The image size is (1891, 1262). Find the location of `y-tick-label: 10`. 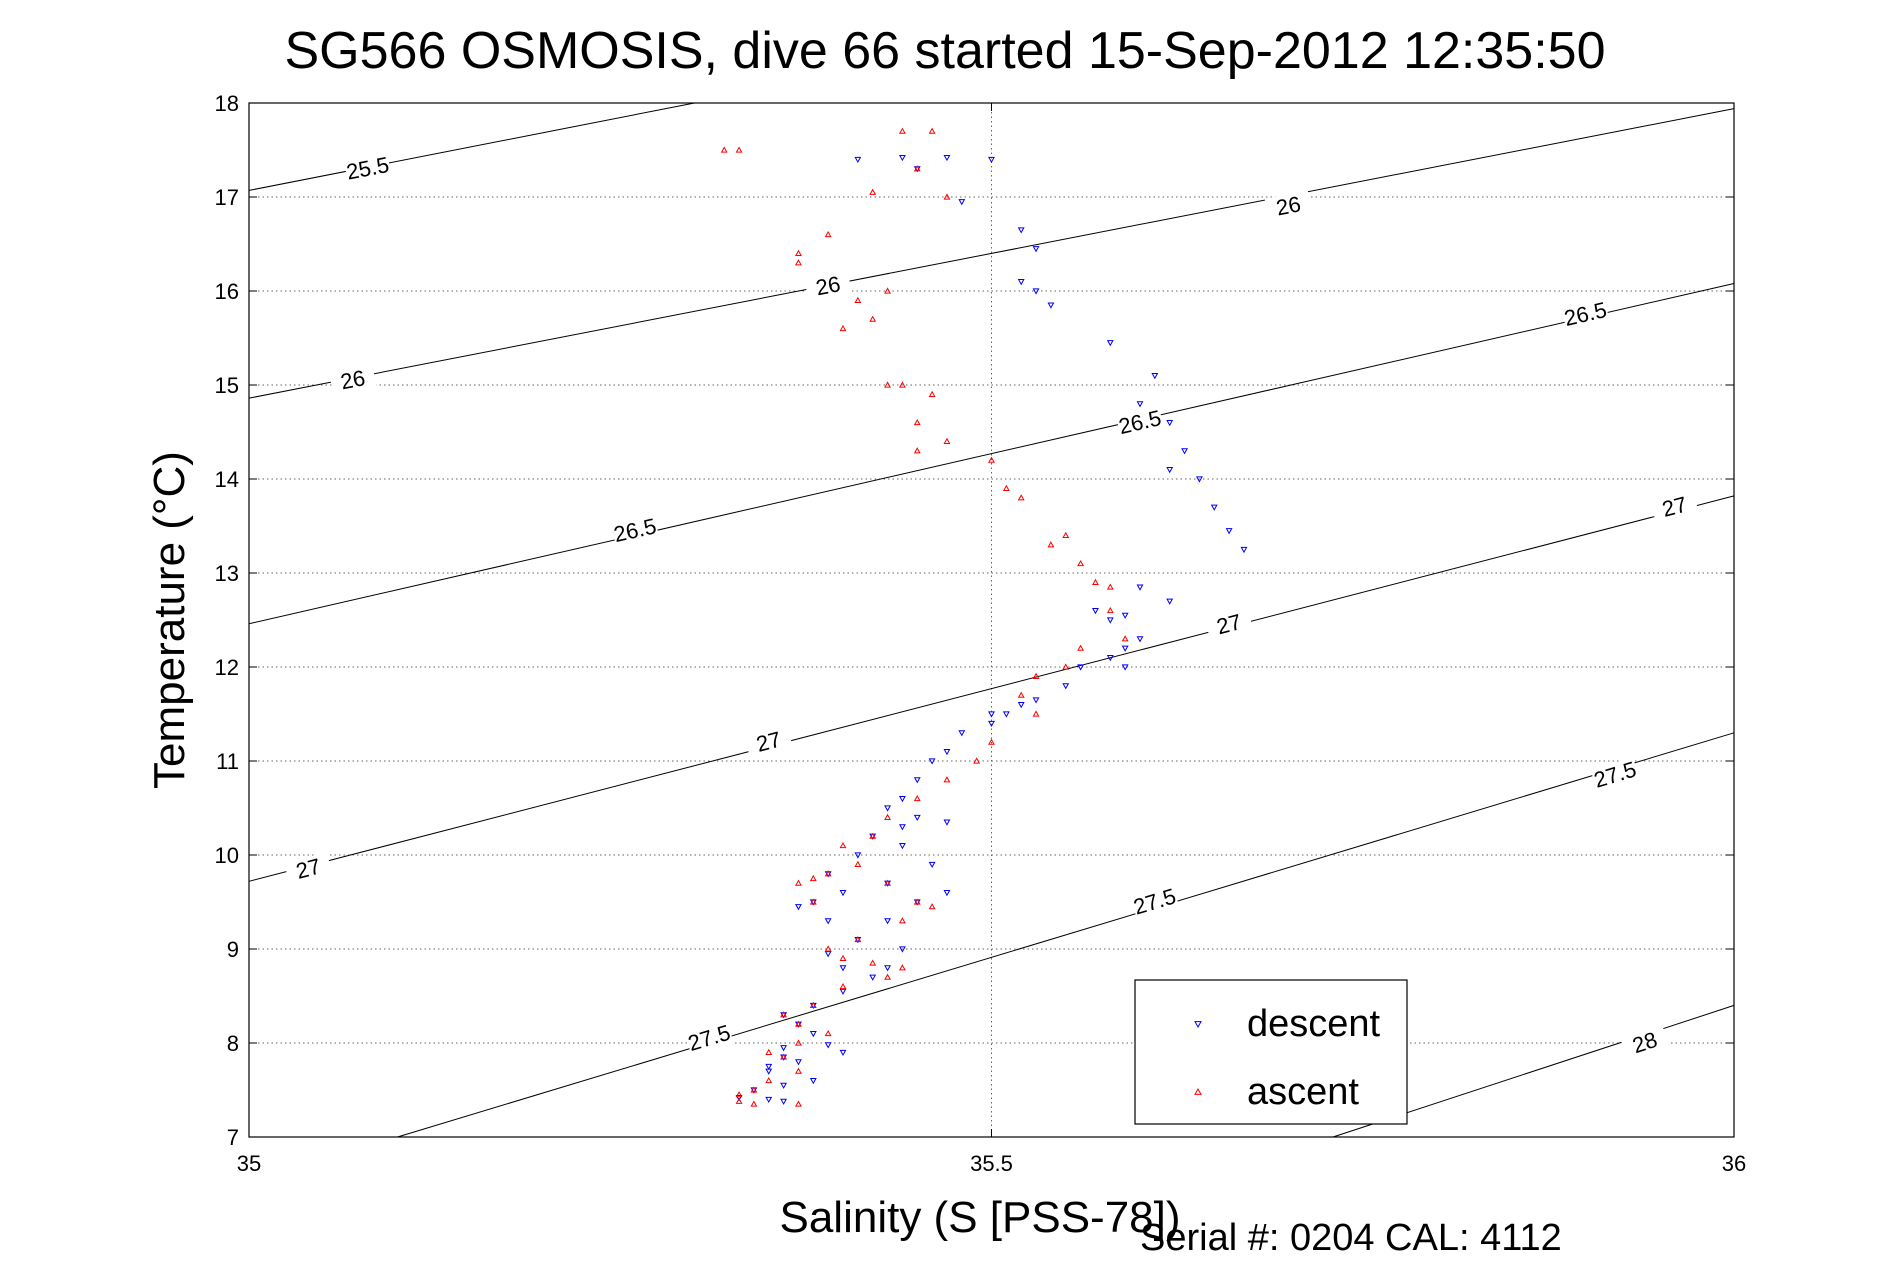

y-tick-label: 10 is located at coordinates (227, 855).